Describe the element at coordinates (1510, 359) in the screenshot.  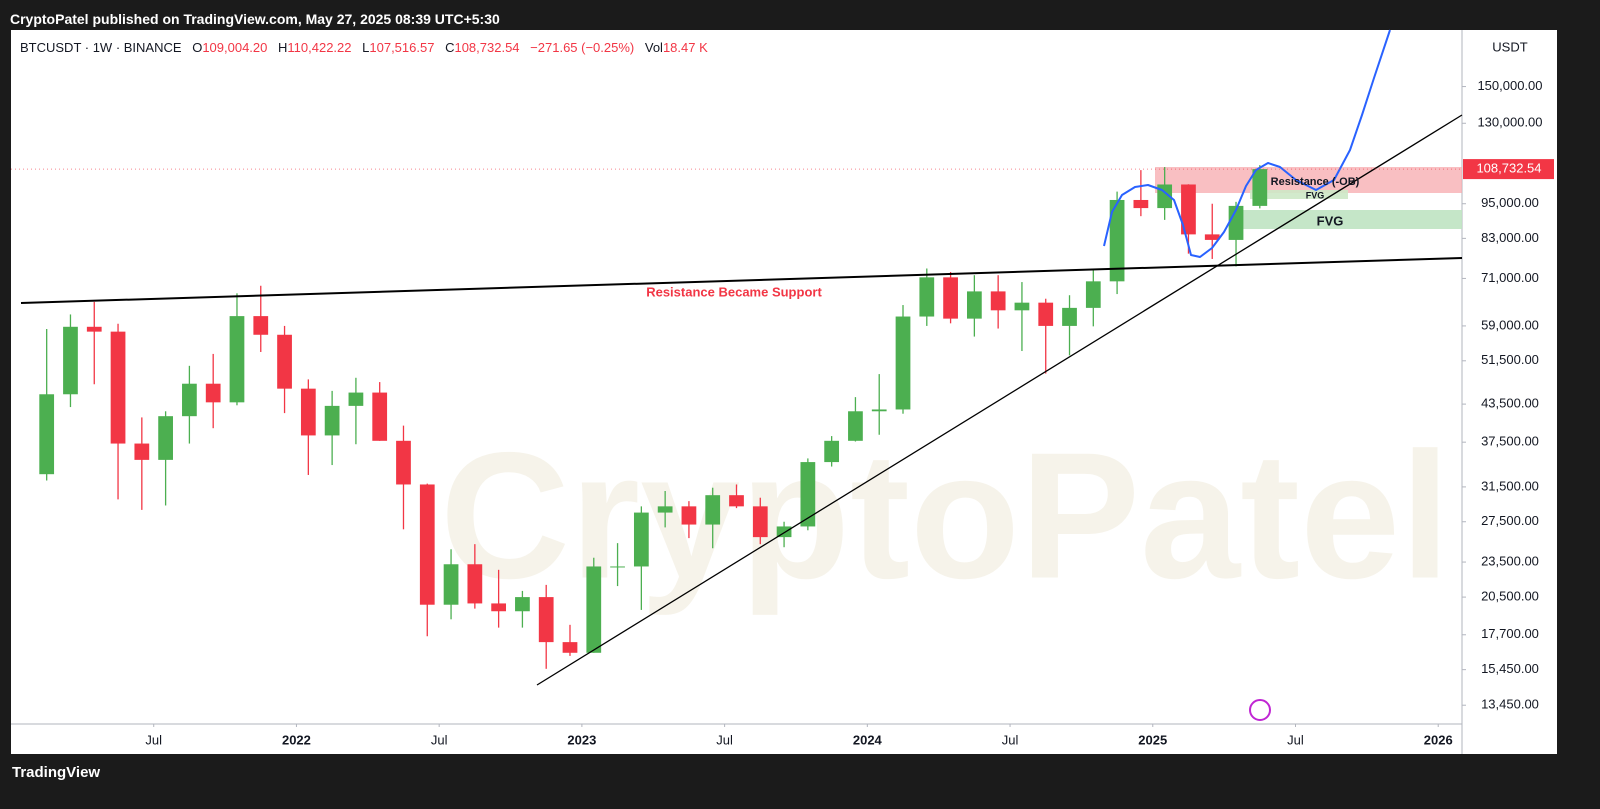
I see `y-tick-label: 51,500.00` at that location.